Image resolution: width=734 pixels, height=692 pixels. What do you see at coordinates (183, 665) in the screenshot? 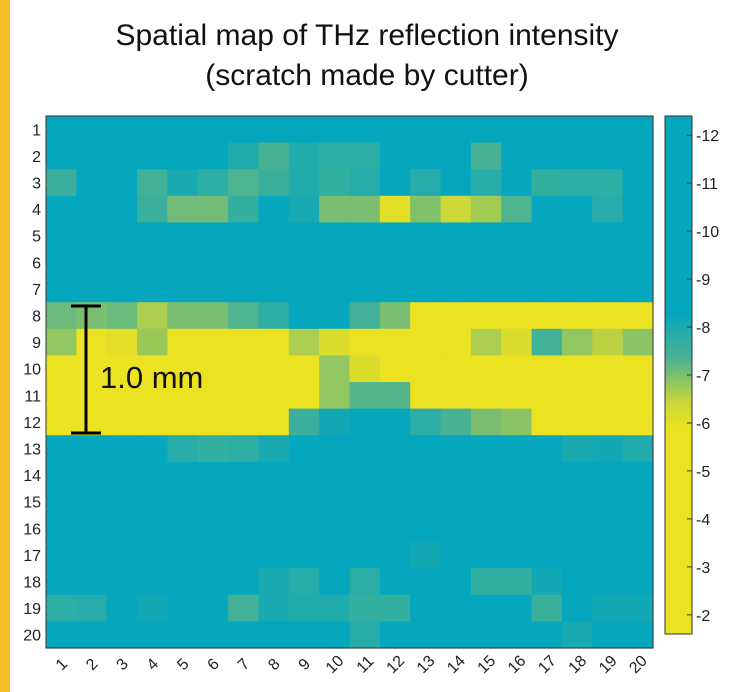
I see `x-tick-label: 5` at bounding box center [183, 665].